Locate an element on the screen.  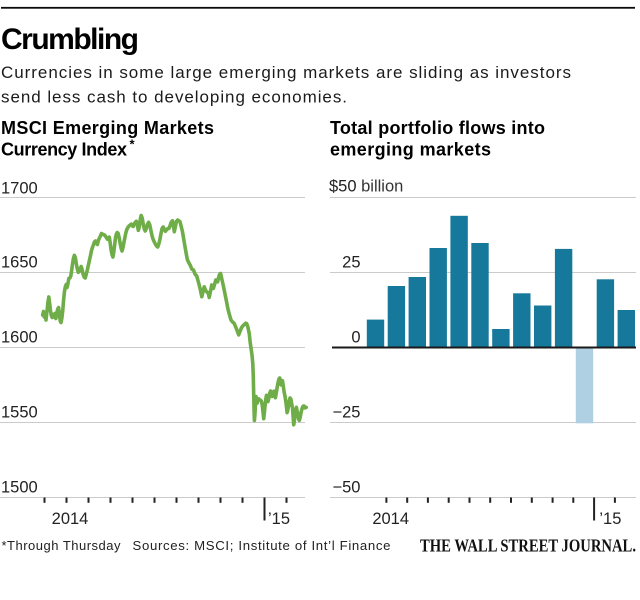
svg-text: 1500 is located at coordinates (19, 488).